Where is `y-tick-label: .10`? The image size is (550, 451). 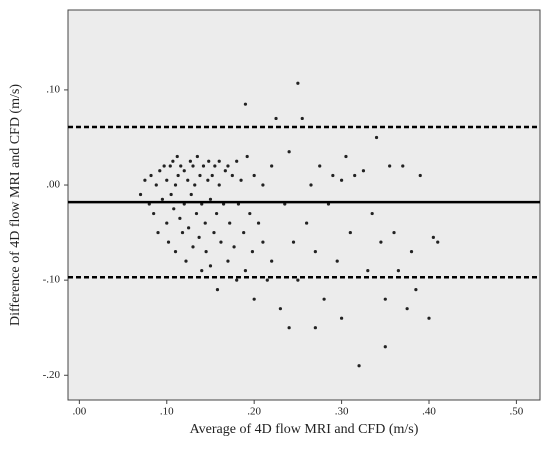
y-tick-label: .10 is located at coordinates (53, 89).